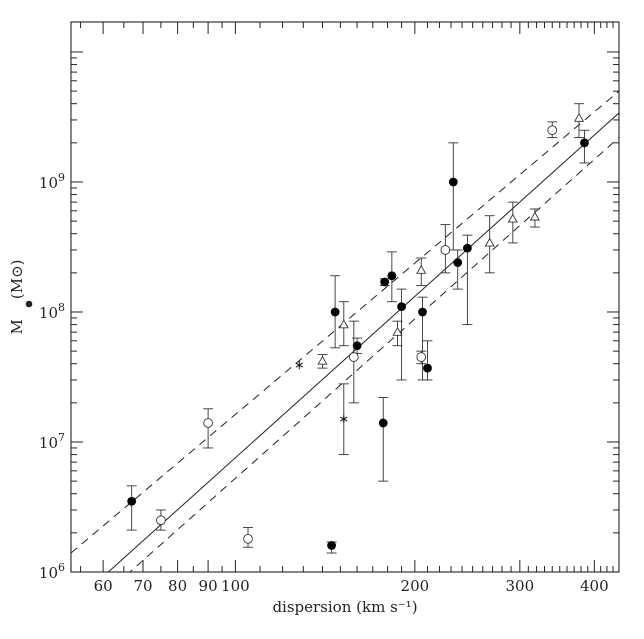 The image size is (644, 639). What do you see at coordinates (177, 586) in the screenshot?
I see `x-tick-label: 80` at bounding box center [177, 586].